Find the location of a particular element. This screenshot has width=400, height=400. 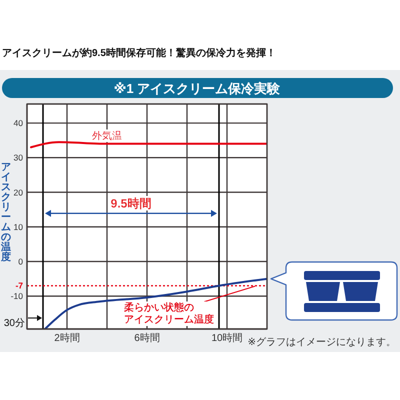

y-tick-label: 20 is located at coordinates (19, 192).